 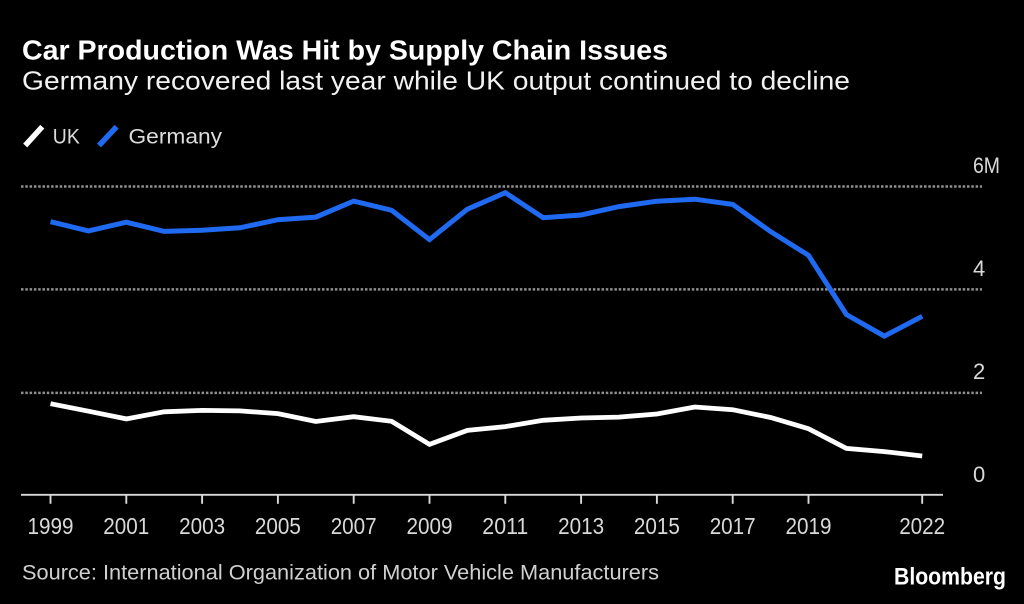 What do you see at coordinates (51, 526) in the screenshot?
I see `svg-text: 1999` at bounding box center [51, 526].